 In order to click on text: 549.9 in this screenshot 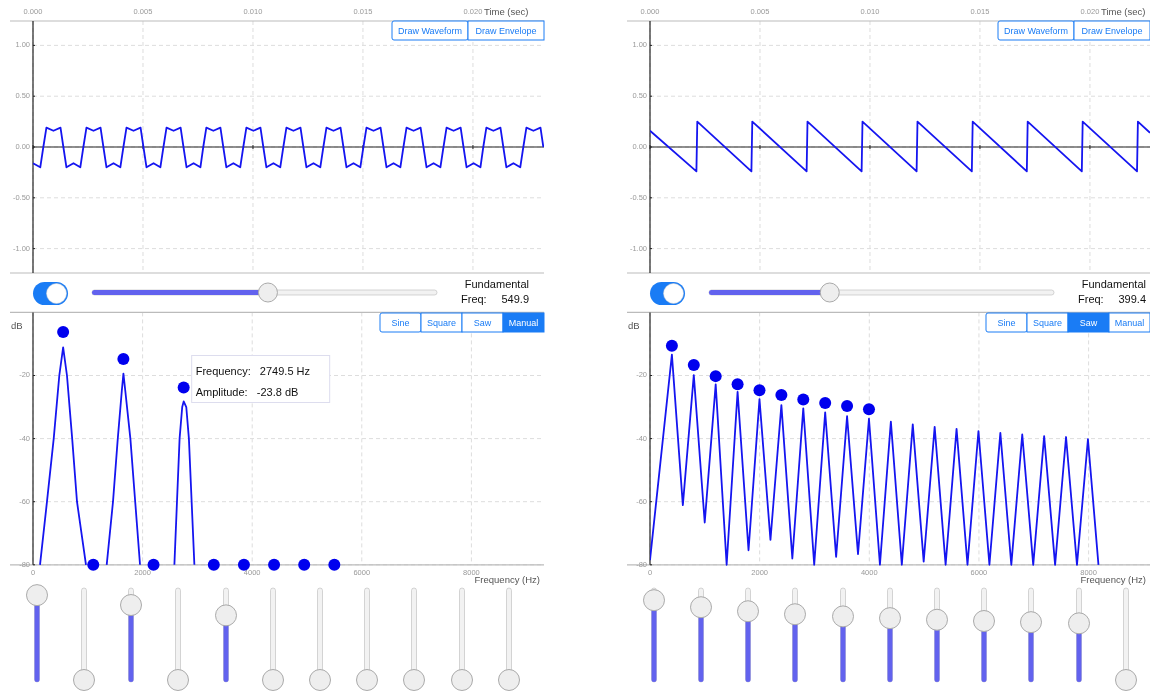, I will do `click(515, 299)`.